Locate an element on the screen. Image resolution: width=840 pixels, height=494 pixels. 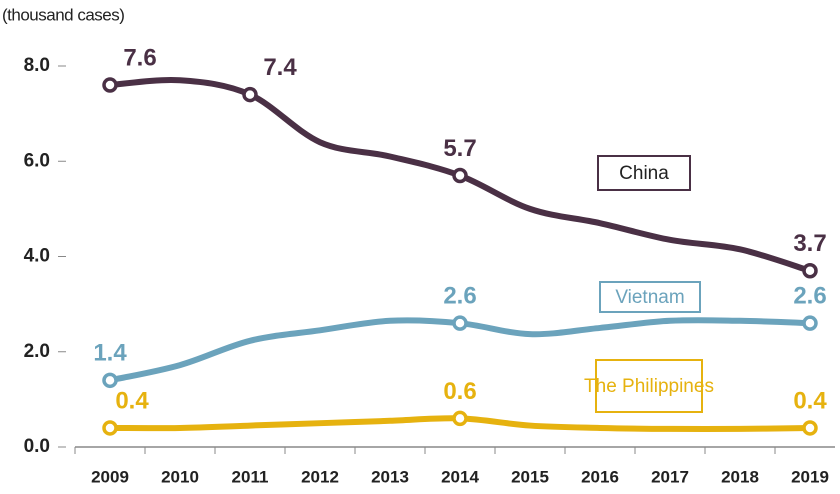
x-tick-label: 2019 is located at coordinates (810, 476).